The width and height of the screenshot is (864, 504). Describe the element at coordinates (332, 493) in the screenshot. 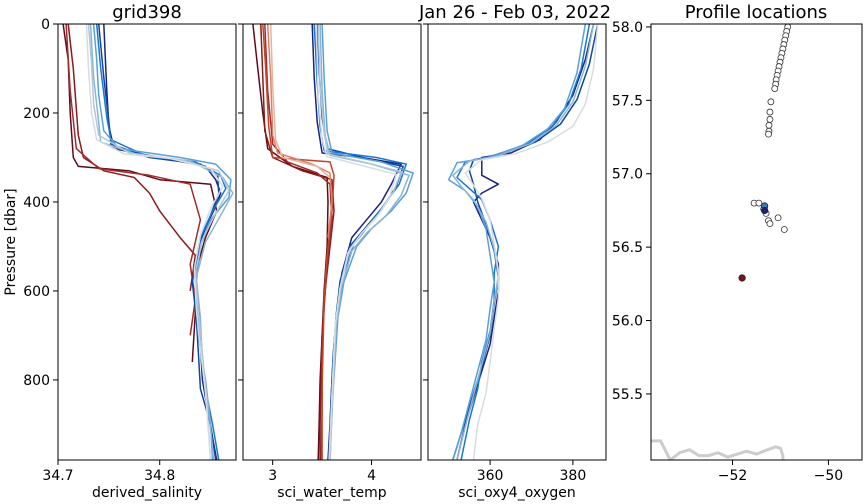

I see `x-axis-label-temperature: sci_water_temp` at that location.